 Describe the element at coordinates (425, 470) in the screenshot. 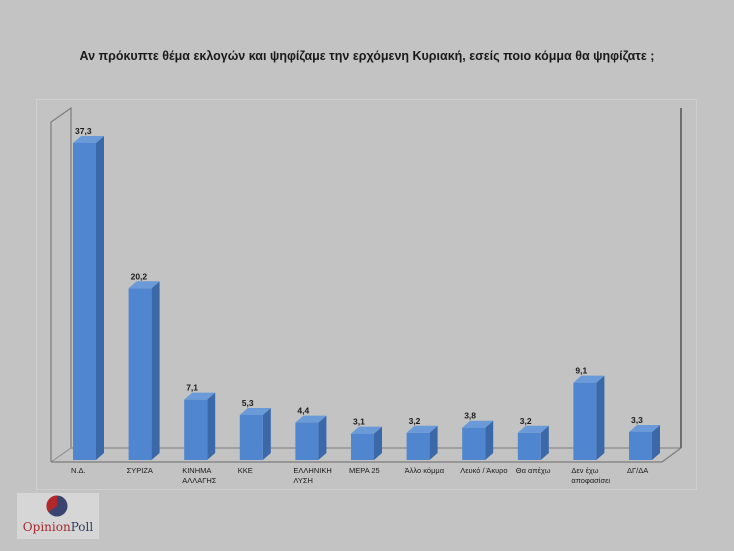

I see `category-label: Άλλο κόμμα` at that location.